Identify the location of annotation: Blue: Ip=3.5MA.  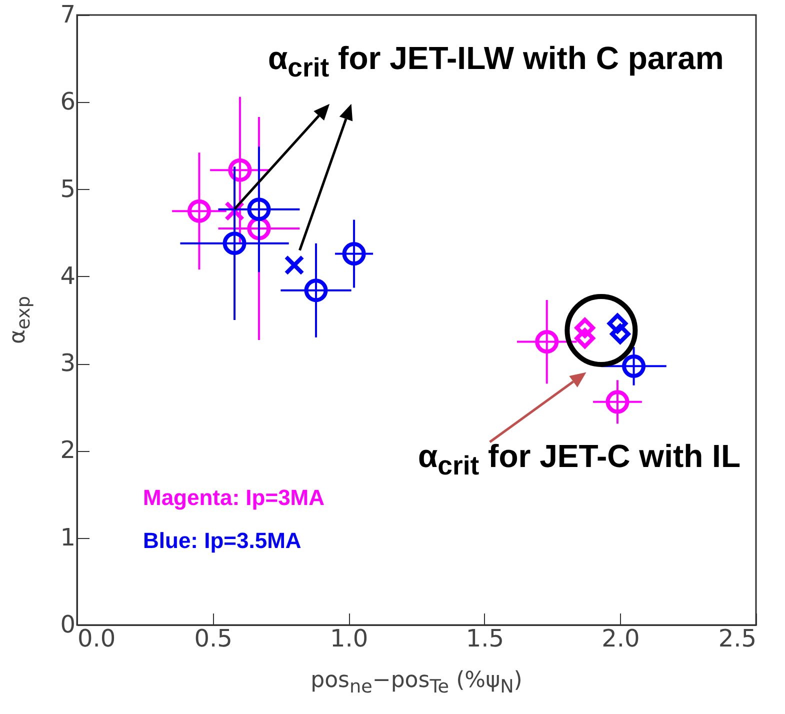
(222, 541).